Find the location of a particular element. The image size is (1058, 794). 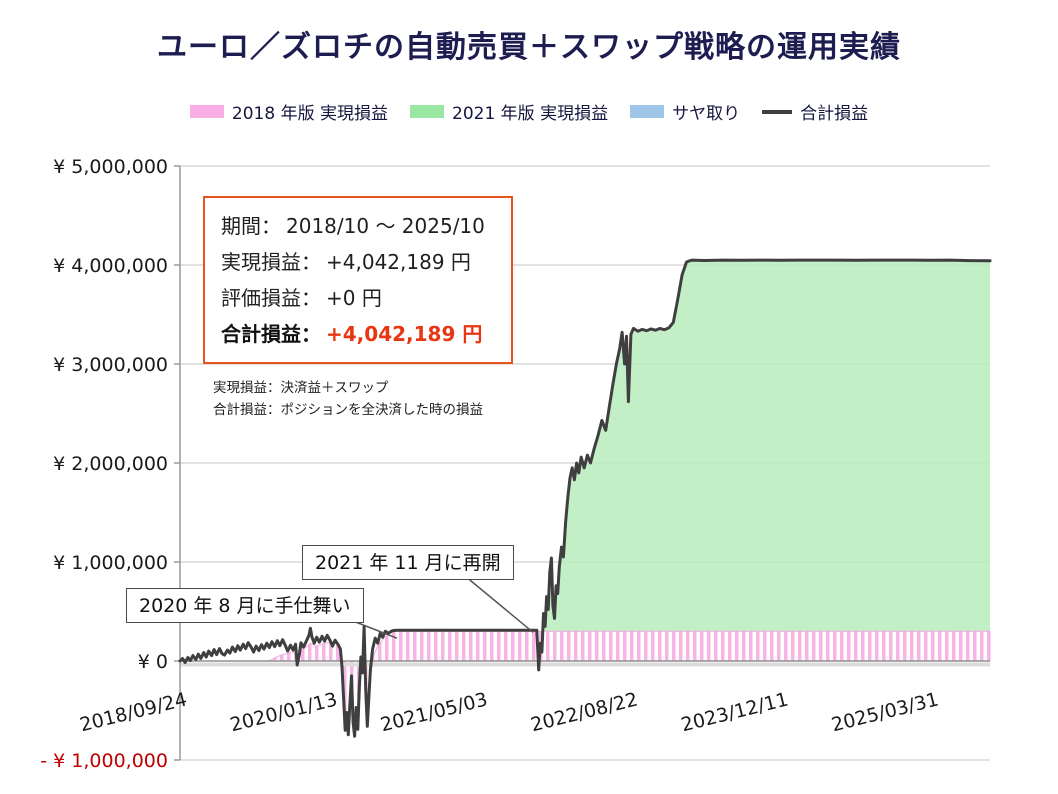

legend-item-saya: サヤ取り is located at coordinates (685, 111).